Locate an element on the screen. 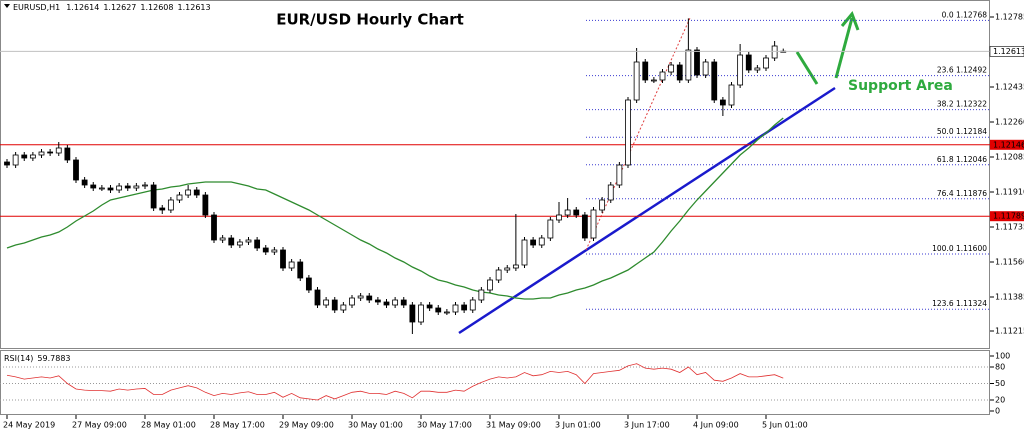 The image size is (1024, 431). rsi-last: 59.7883 is located at coordinates (53, 358).